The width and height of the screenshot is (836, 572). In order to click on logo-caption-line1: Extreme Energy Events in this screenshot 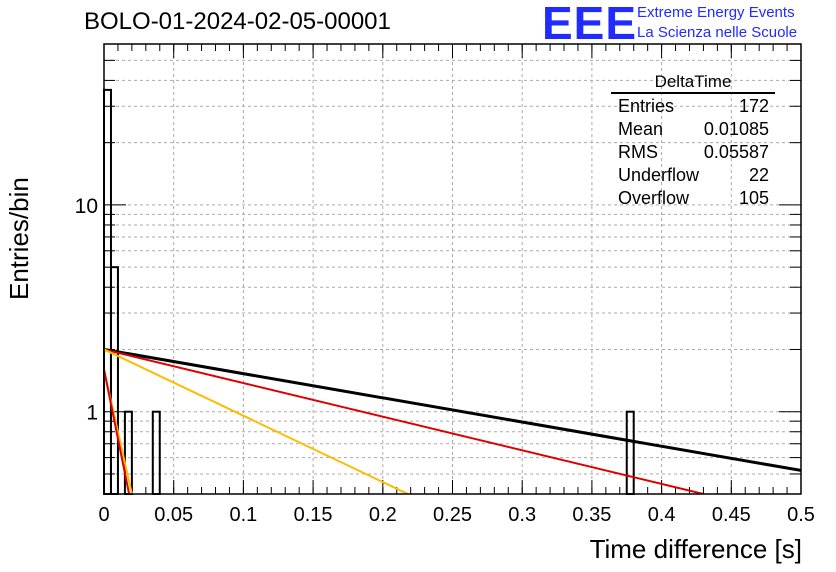, I will do `click(716, 12)`.